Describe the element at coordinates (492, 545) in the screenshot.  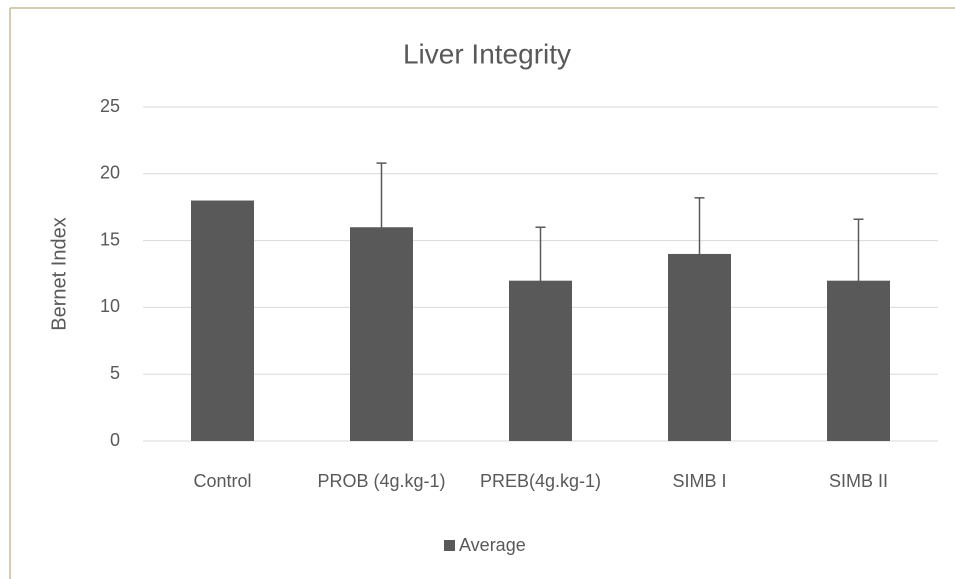
I see `legend-label: Average` at that location.